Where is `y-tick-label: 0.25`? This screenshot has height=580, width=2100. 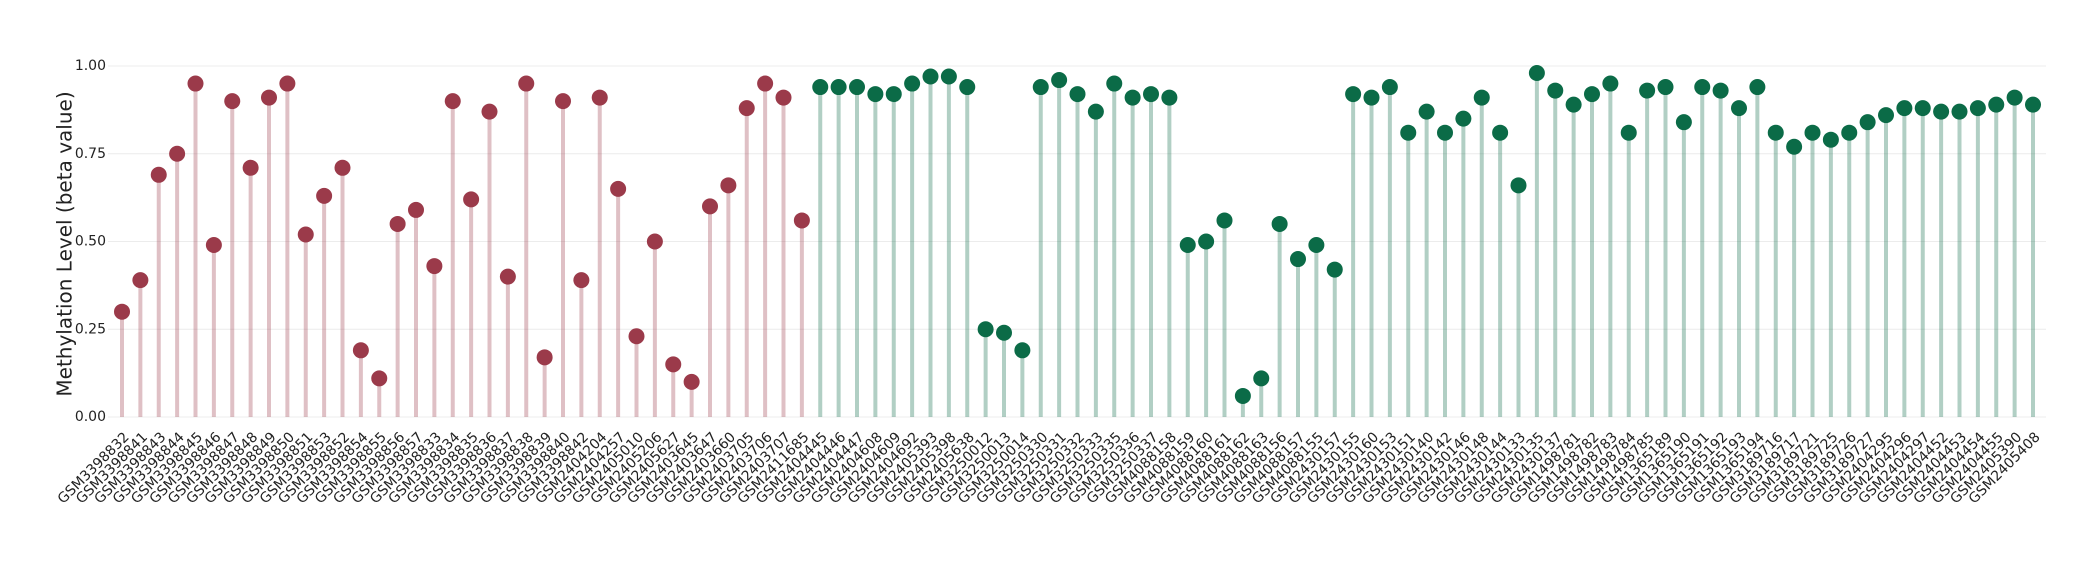
y-tick-label: 0.25 is located at coordinates (90, 329).